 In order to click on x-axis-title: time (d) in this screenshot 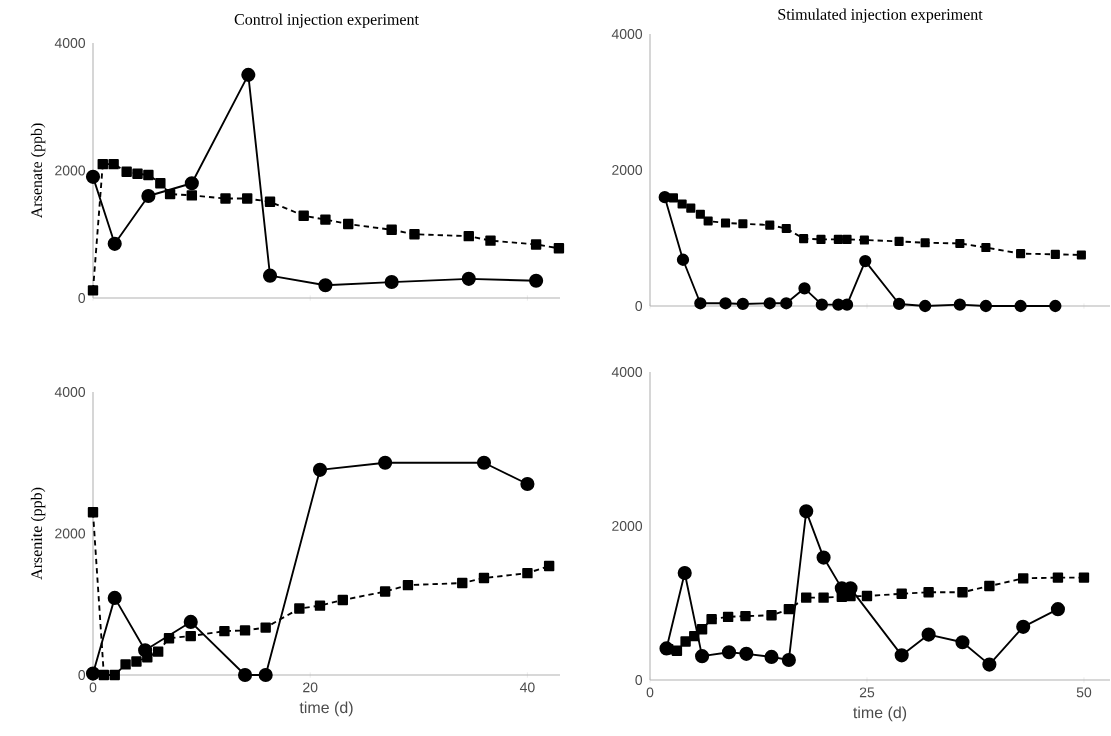, I will do `click(326, 709)`.